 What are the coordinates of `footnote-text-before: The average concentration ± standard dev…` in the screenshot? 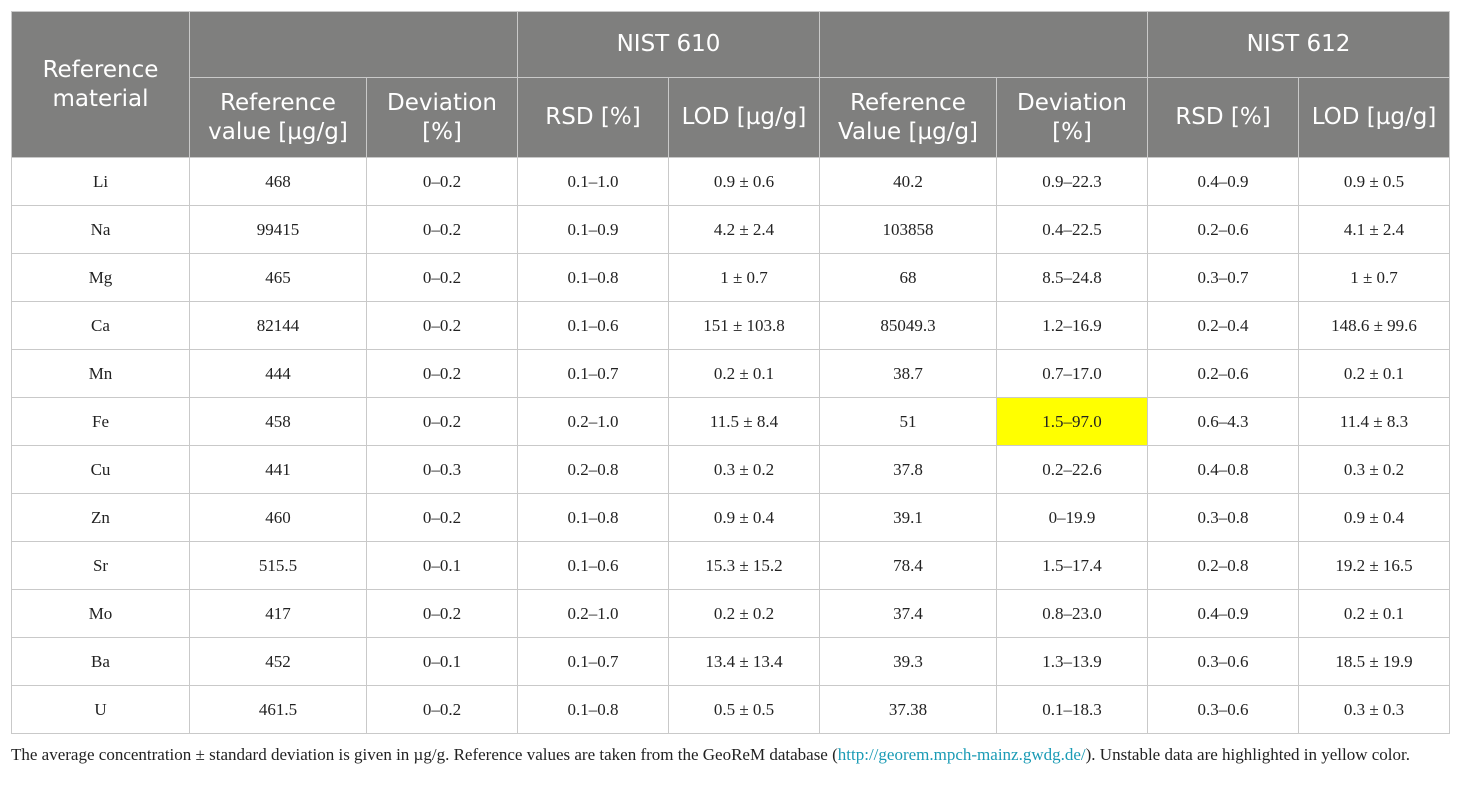 It's located at (424, 754).